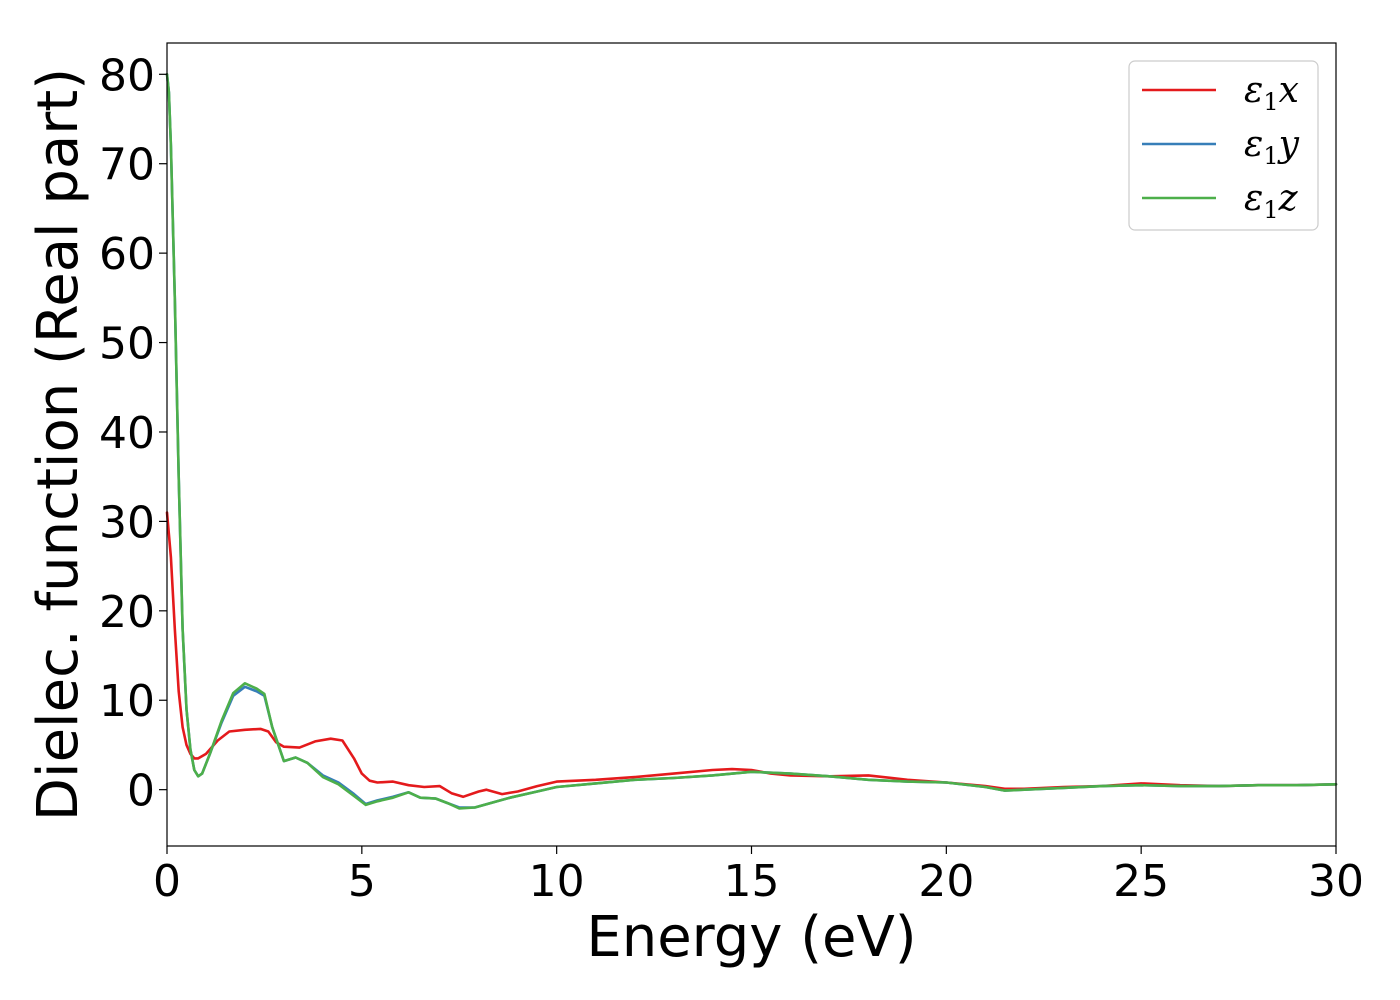  Describe the element at coordinates (127, 254) in the screenshot. I see `y-tick-label: 60` at that location.